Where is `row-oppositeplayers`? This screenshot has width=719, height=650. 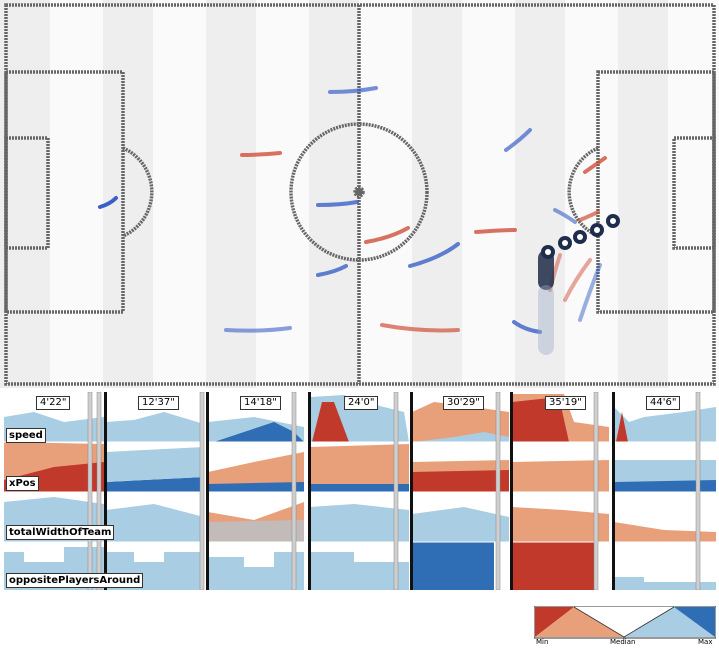
row-oppositeplayers is located at coordinates (360, 566).